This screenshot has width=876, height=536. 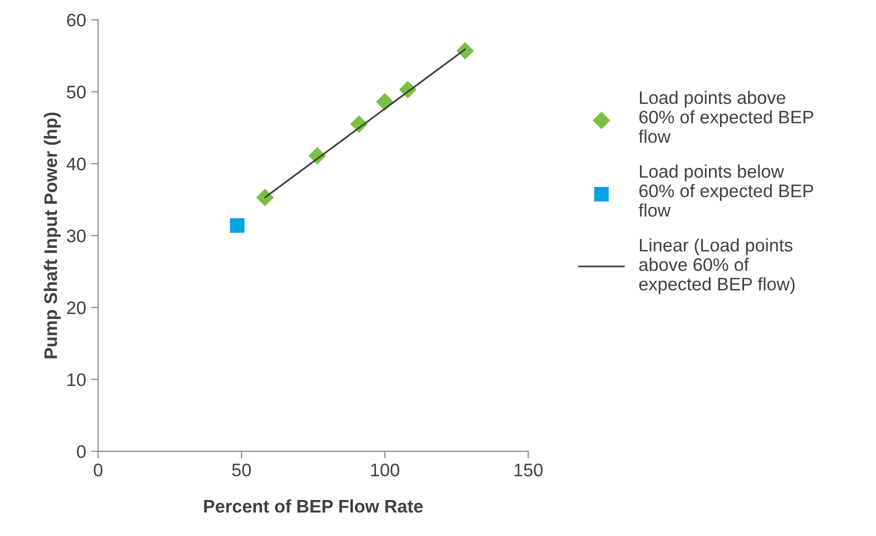 What do you see at coordinates (717, 266) in the screenshot?
I see `legend-label: Linear (Load points above 60% of expected BEP flow)` at bounding box center [717, 266].